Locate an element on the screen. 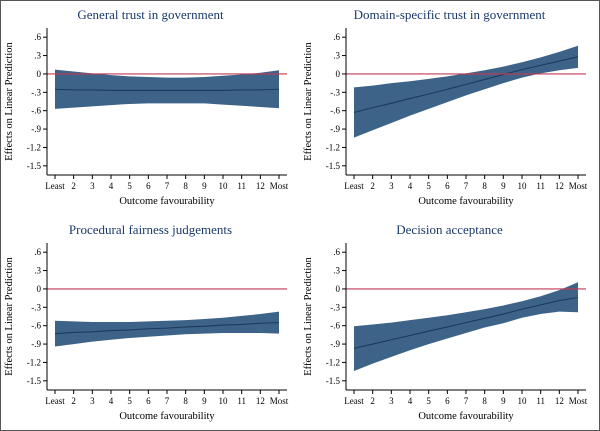 The width and height of the screenshot is (600, 431). panel-title-procedural-fairness: Procedural fairness judgements is located at coordinates (150, 229).